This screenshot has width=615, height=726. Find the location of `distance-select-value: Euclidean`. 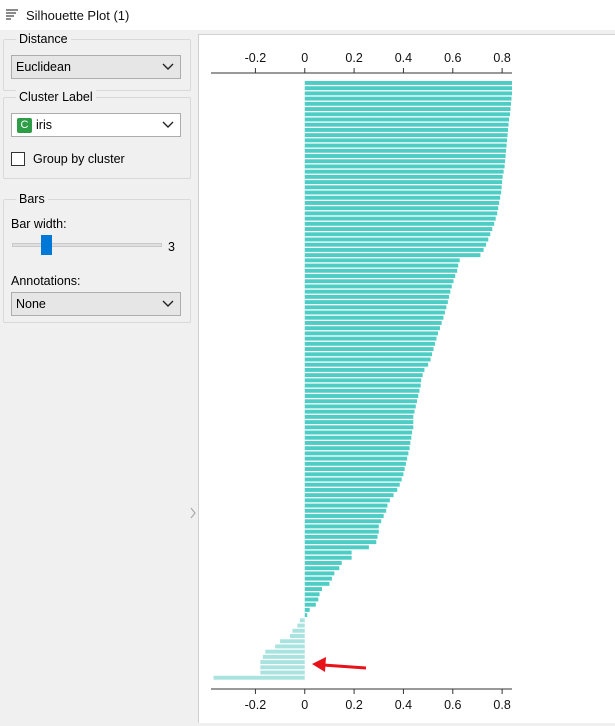

distance-select-value: Euclidean is located at coordinates (43, 67).